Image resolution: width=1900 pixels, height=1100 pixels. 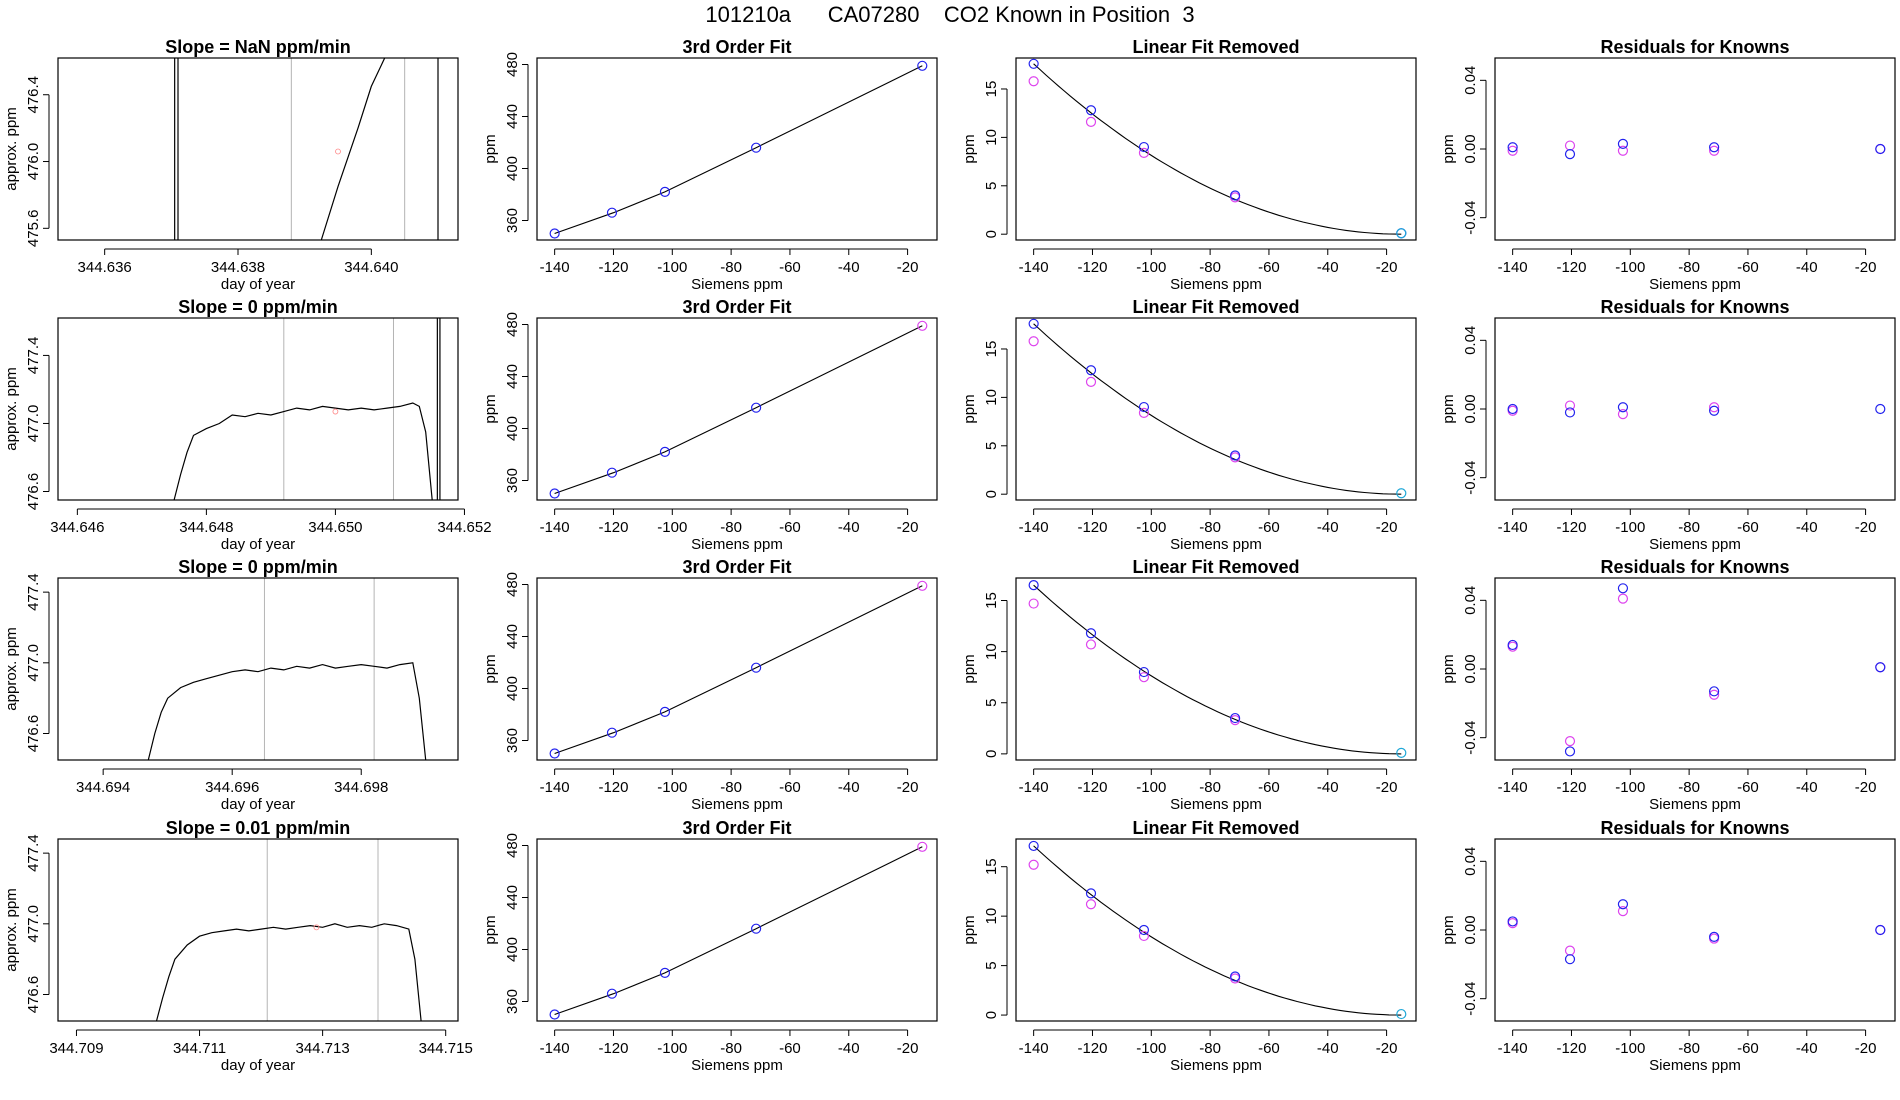 I want to click on y-axis-label: ppm, so click(x=490, y=929).